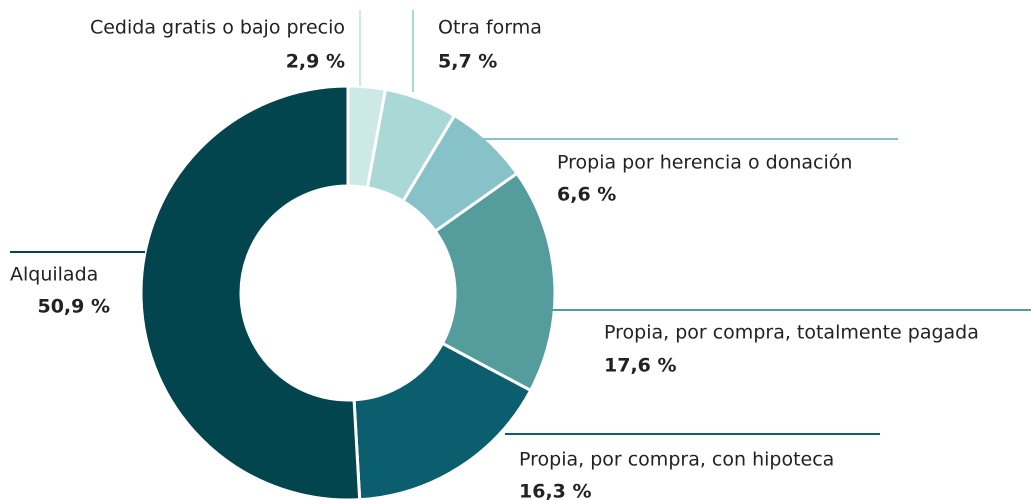  Describe the element at coordinates (555, 490) in the screenshot. I see `value-label: 16,3 %` at that location.